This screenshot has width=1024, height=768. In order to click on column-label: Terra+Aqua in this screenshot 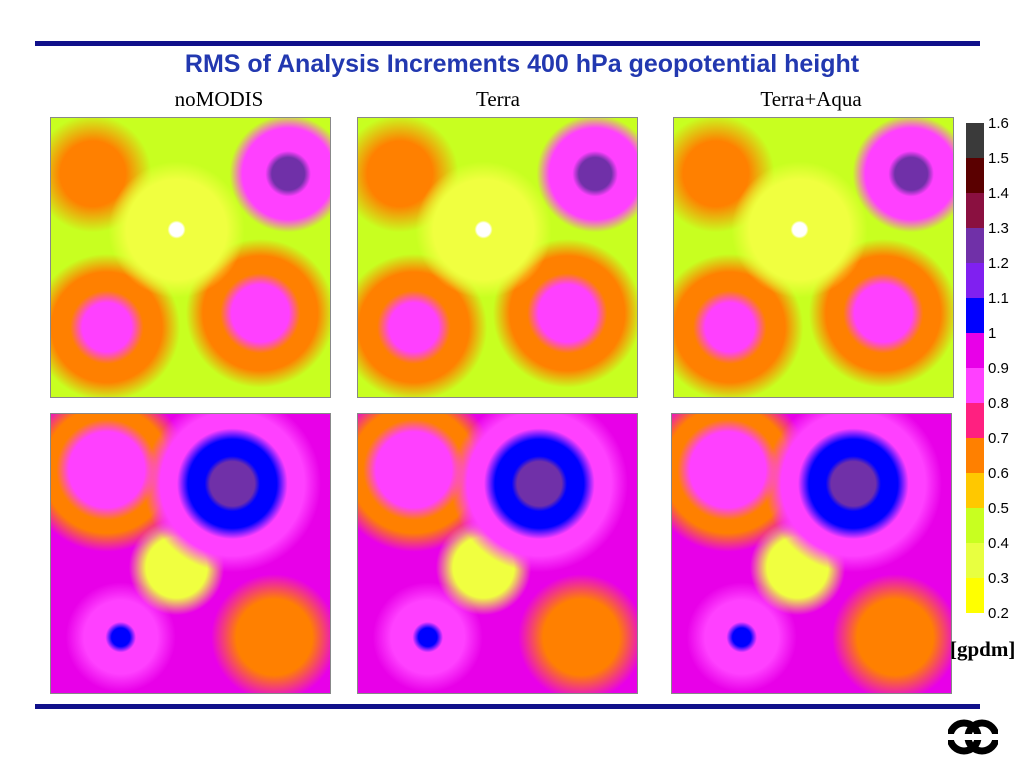, I will do `click(811, 99)`.